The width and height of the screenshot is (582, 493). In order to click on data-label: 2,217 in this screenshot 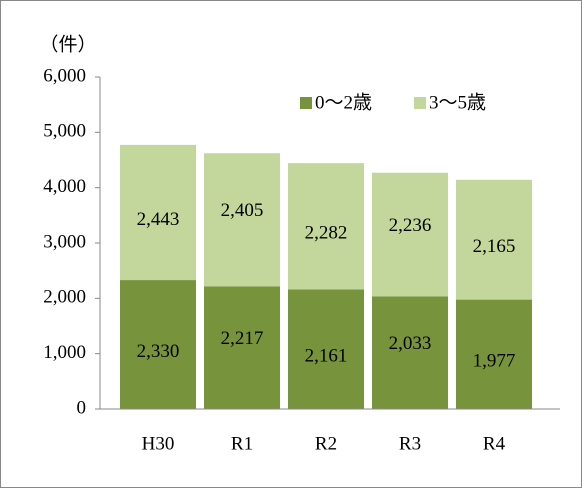, I will do `click(242, 338)`.